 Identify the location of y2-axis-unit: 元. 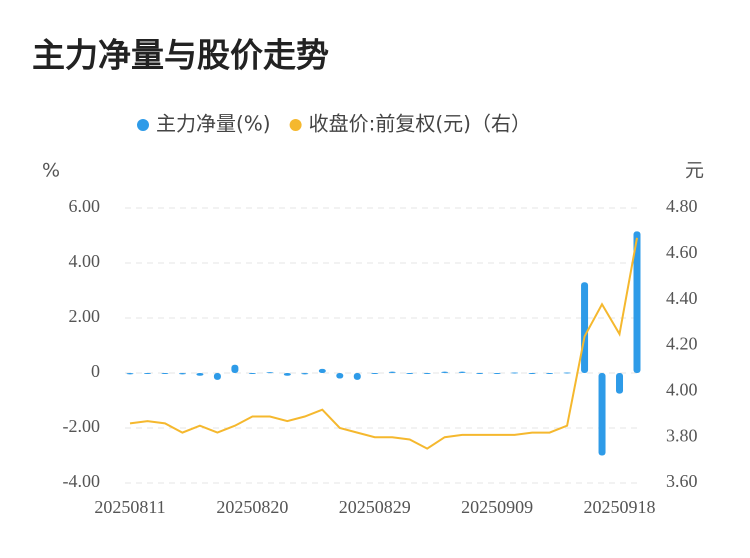
(694, 171).